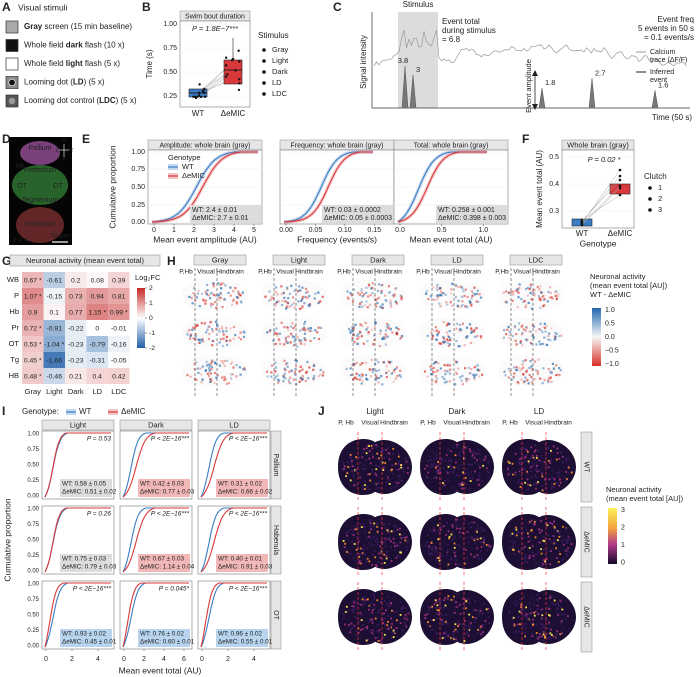 This screenshot has width=699, height=677. What do you see at coordinates (33, 435) in the screenshot?
I see `y-tick-label: 1.00` at bounding box center [33, 435].